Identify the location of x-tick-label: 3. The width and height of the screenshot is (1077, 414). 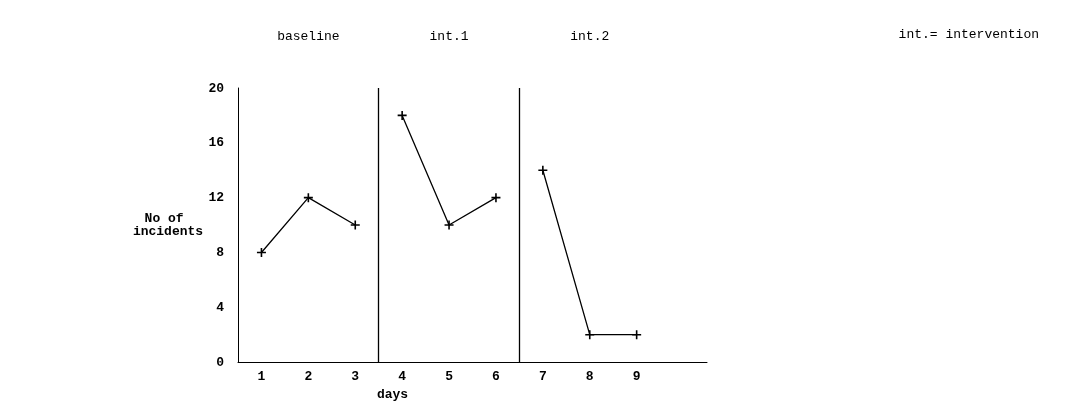
(355, 377).